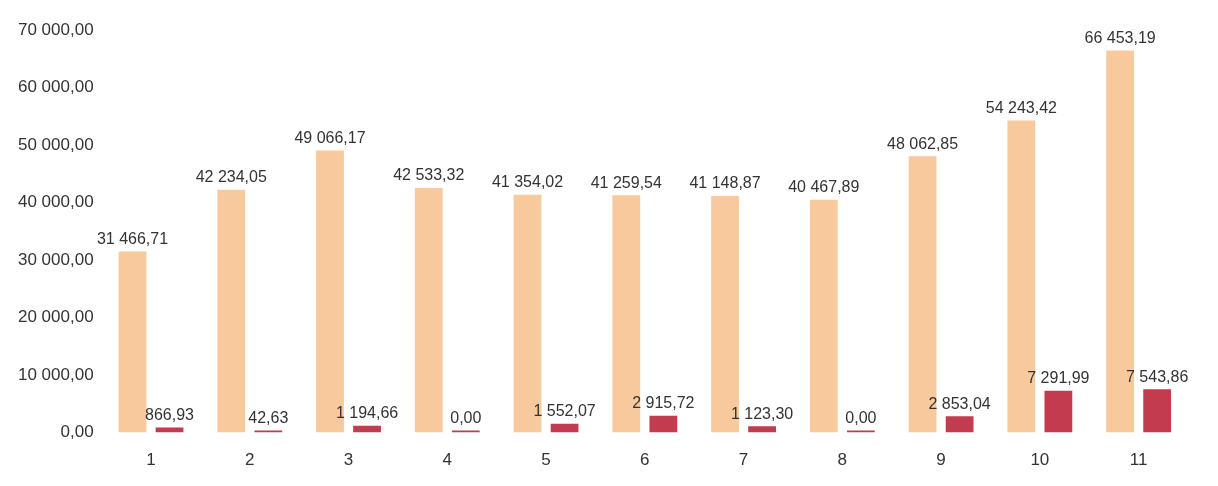 Image resolution: width=1218 pixels, height=486 pixels. What do you see at coordinates (922, 143) in the screenshot?
I see `data-label: 48 062,85` at bounding box center [922, 143].